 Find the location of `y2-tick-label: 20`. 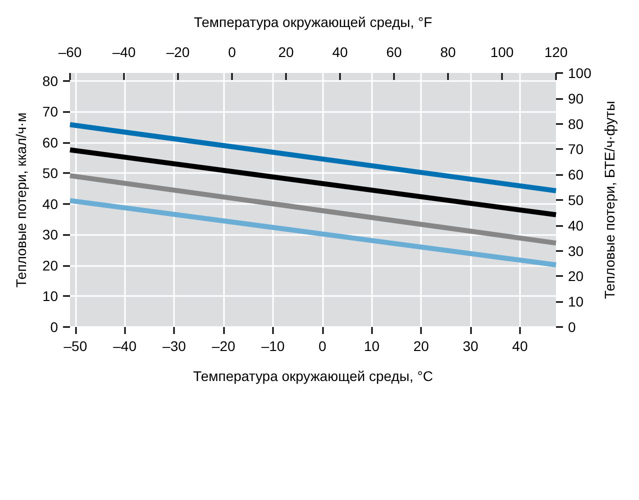

y2-tick-label: 20 is located at coordinates (576, 276).